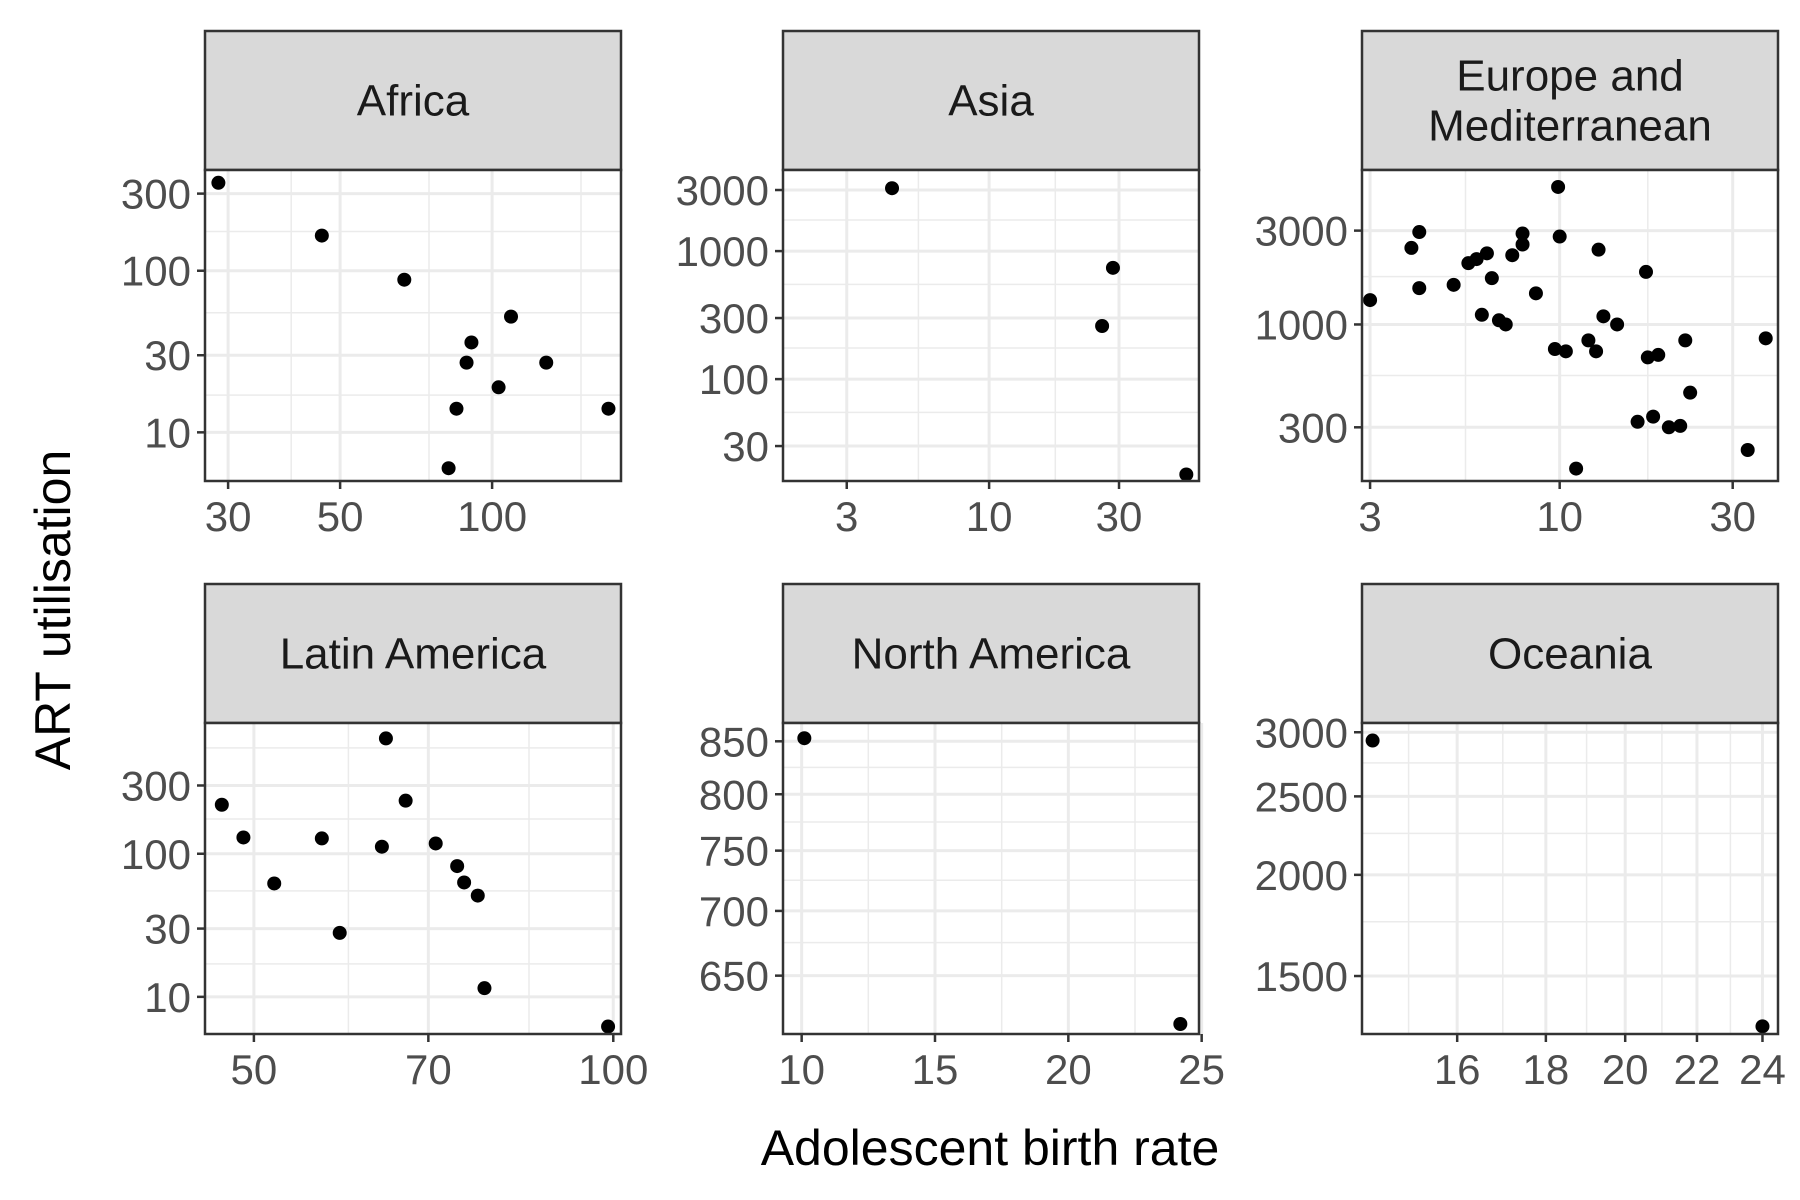 This screenshot has width=1800, height=1200. What do you see at coordinates (935, 1069) in the screenshot?
I see `x-tick-label: 15` at bounding box center [935, 1069].